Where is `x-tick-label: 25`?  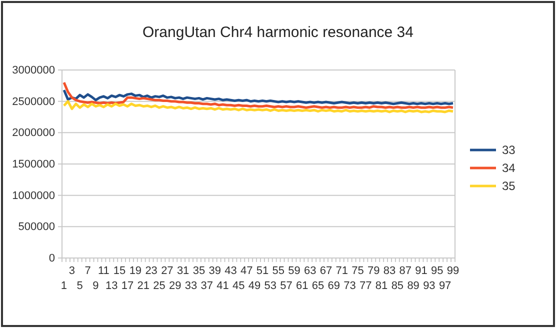
x-tick-label: 25 is located at coordinates (159, 286).